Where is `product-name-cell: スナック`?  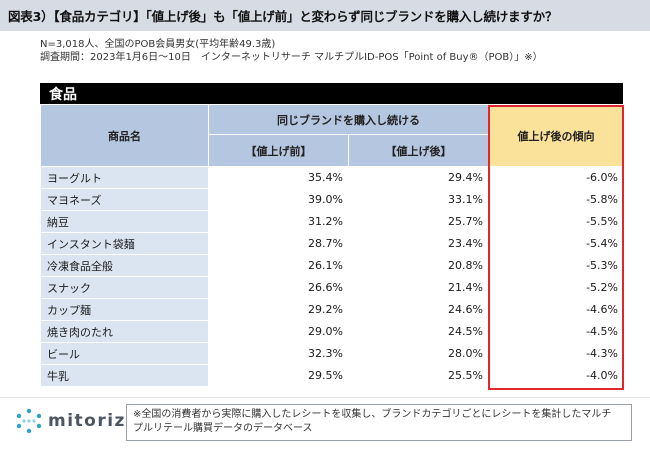
product-name-cell: スナック is located at coordinates (124, 287).